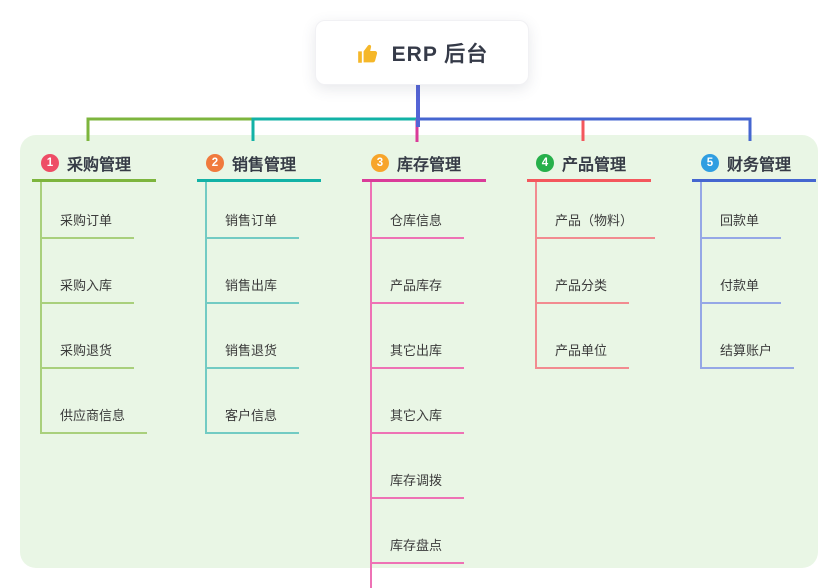 Image resolution: width=839 pixels, height=588 pixels. Describe the element at coordinates (416, 350) in the screenshot. I see `tree-item-label: 其它出库` at that location.